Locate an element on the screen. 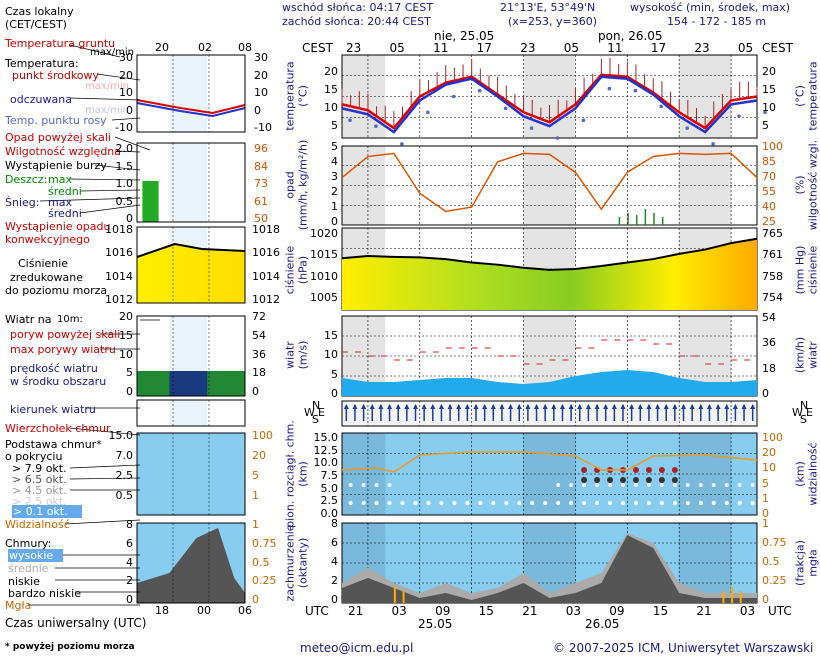 This screenshot has width=820, height=660. top-hour-label: 23 is located at coordinates (354, 48).